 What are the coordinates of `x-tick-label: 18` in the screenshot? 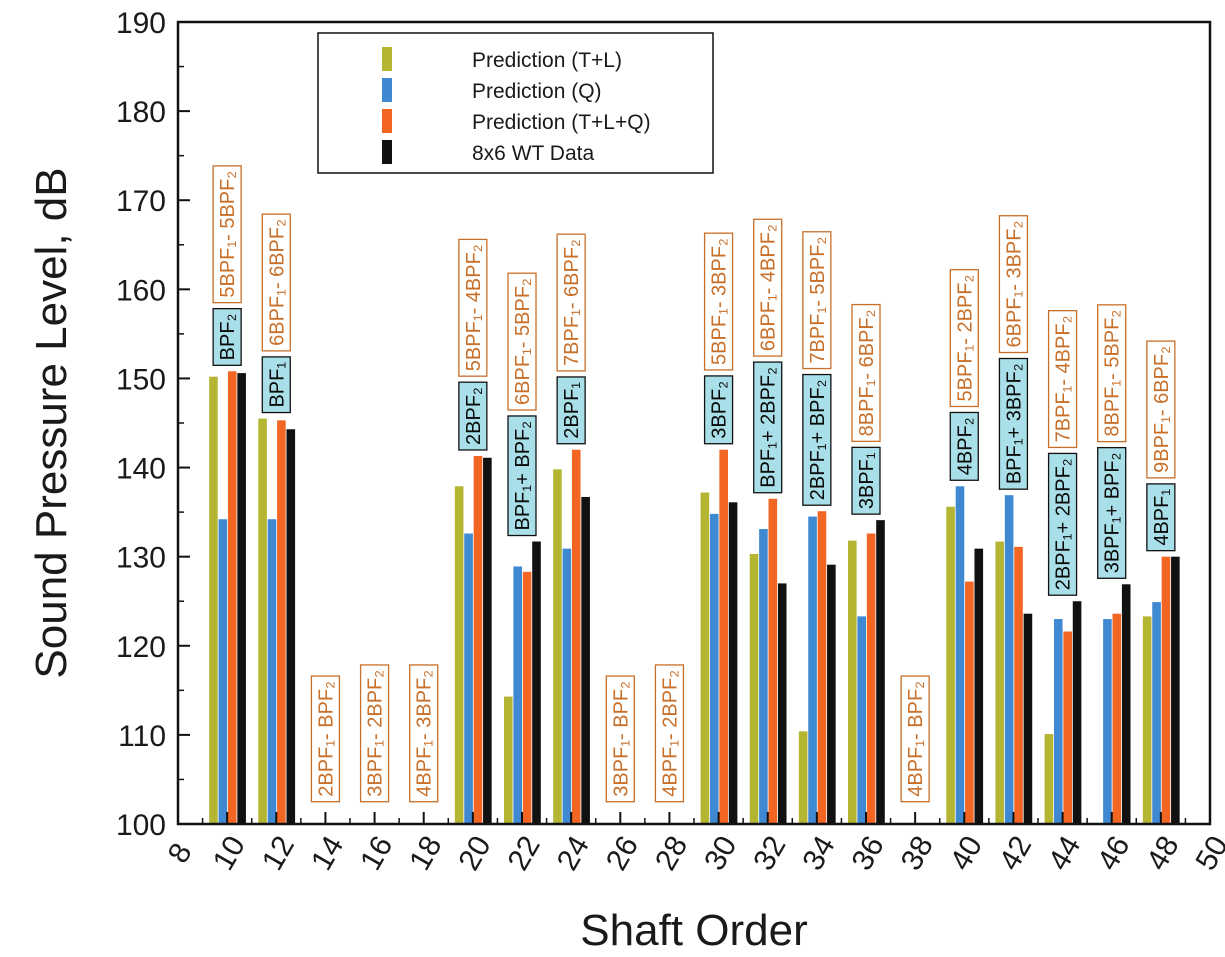 It's located at (425, 853).